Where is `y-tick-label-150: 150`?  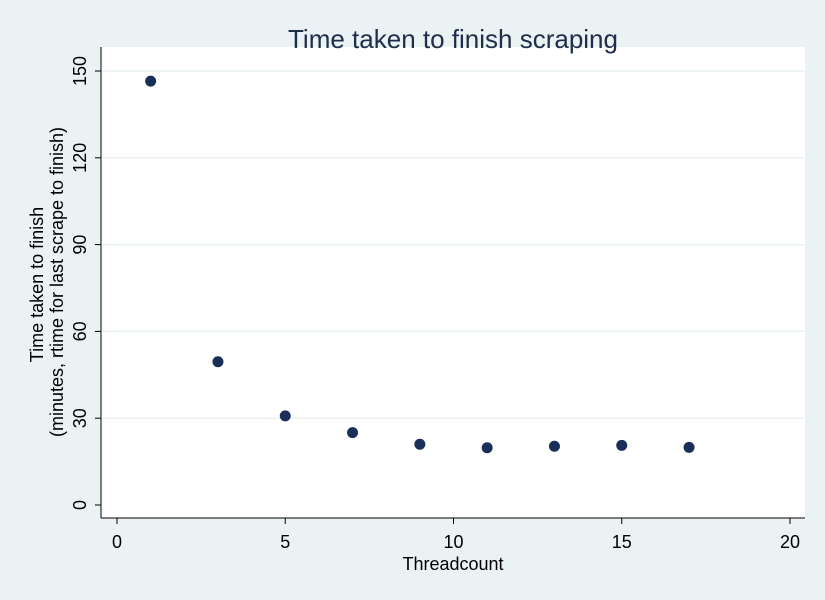
y-tick-label-150: 150 is located at coordinates (80, 71).